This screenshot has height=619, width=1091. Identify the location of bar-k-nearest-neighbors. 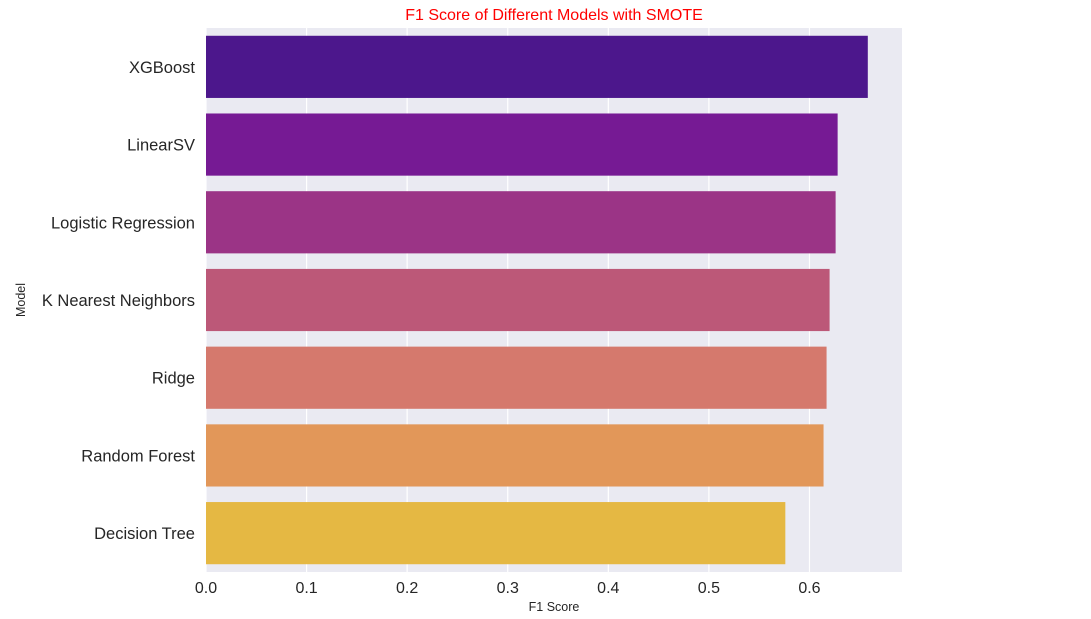
(518, 300).